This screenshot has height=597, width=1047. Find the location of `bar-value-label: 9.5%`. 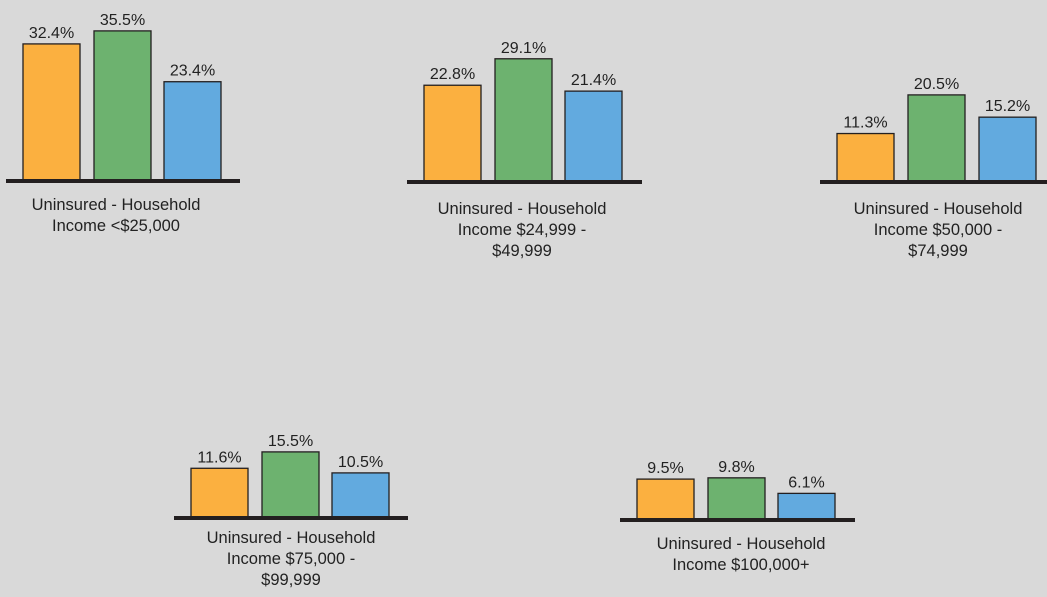

bar-value-label: 9.5% is located at coordinates (665, 468).